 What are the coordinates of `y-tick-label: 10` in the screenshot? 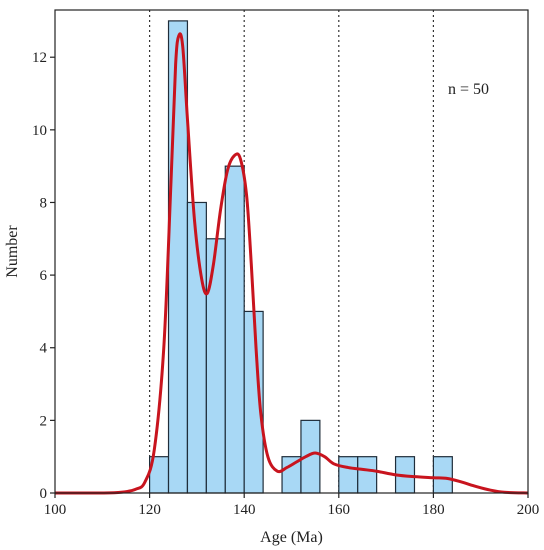 It's located at (39, 131).